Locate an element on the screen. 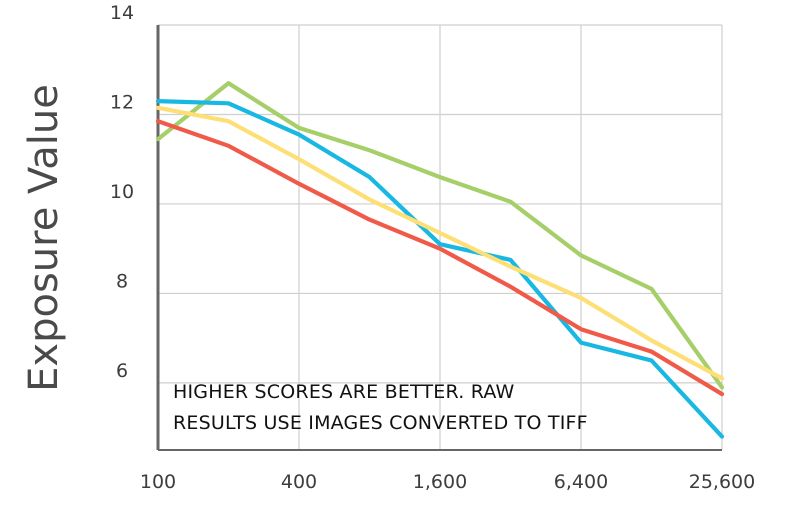 Image resolution: width=810 pixels, height=516 pixels. y-tick-label: 14 is located at coordinates (122, 13).